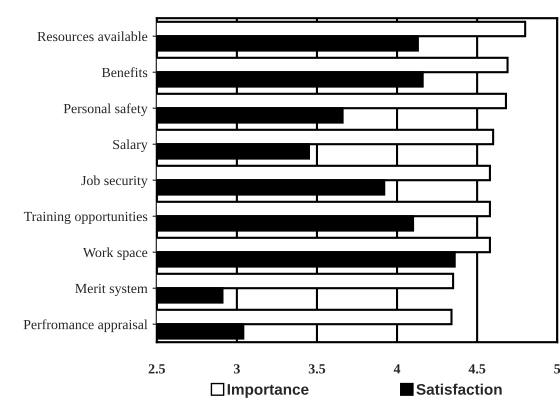  What do you see at coordinates (125, 72) in the screenshot?
I see `y-tick-label: Benefits` at bounding box center [125, 72].